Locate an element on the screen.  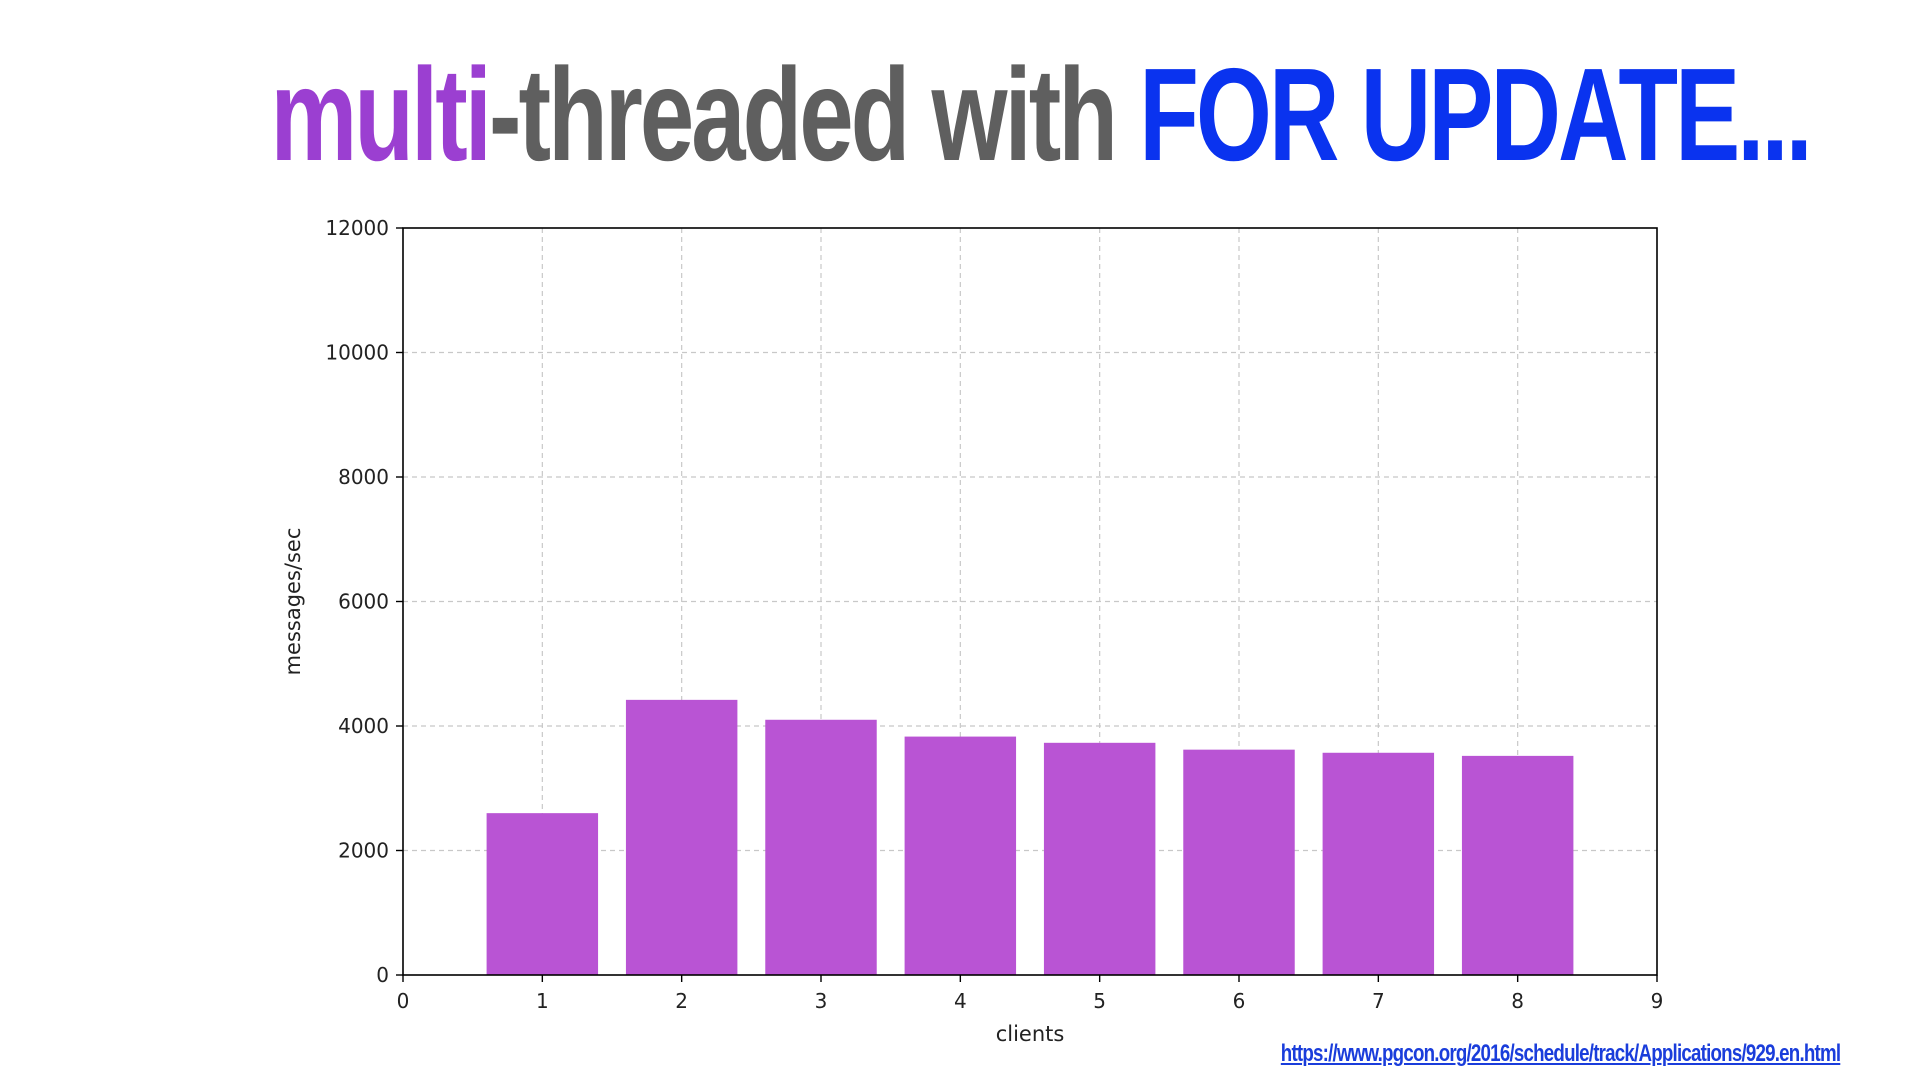
x-tick-label: 6 is located at coordinates (1239, 1001).